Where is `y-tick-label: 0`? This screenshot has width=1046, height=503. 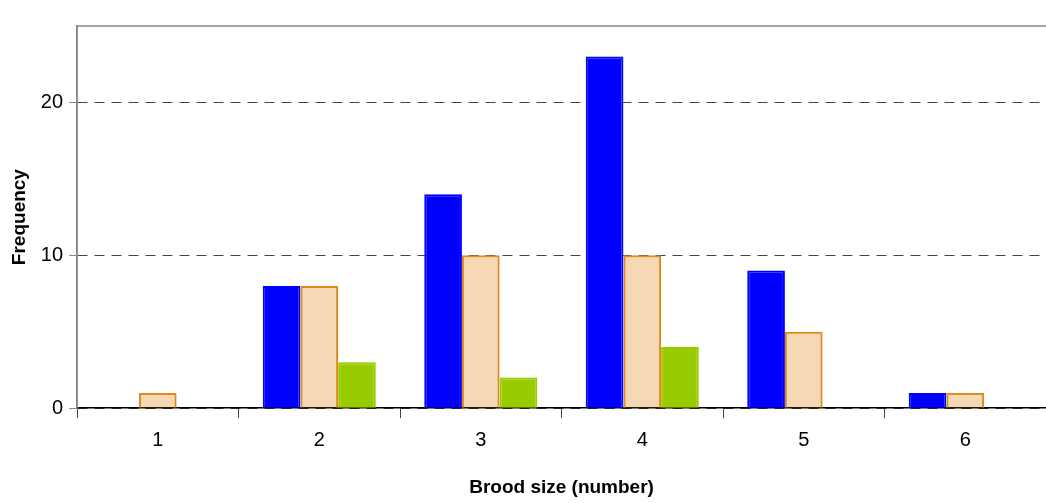 y-tick-label: 0 is located at coordinates (57, 406).